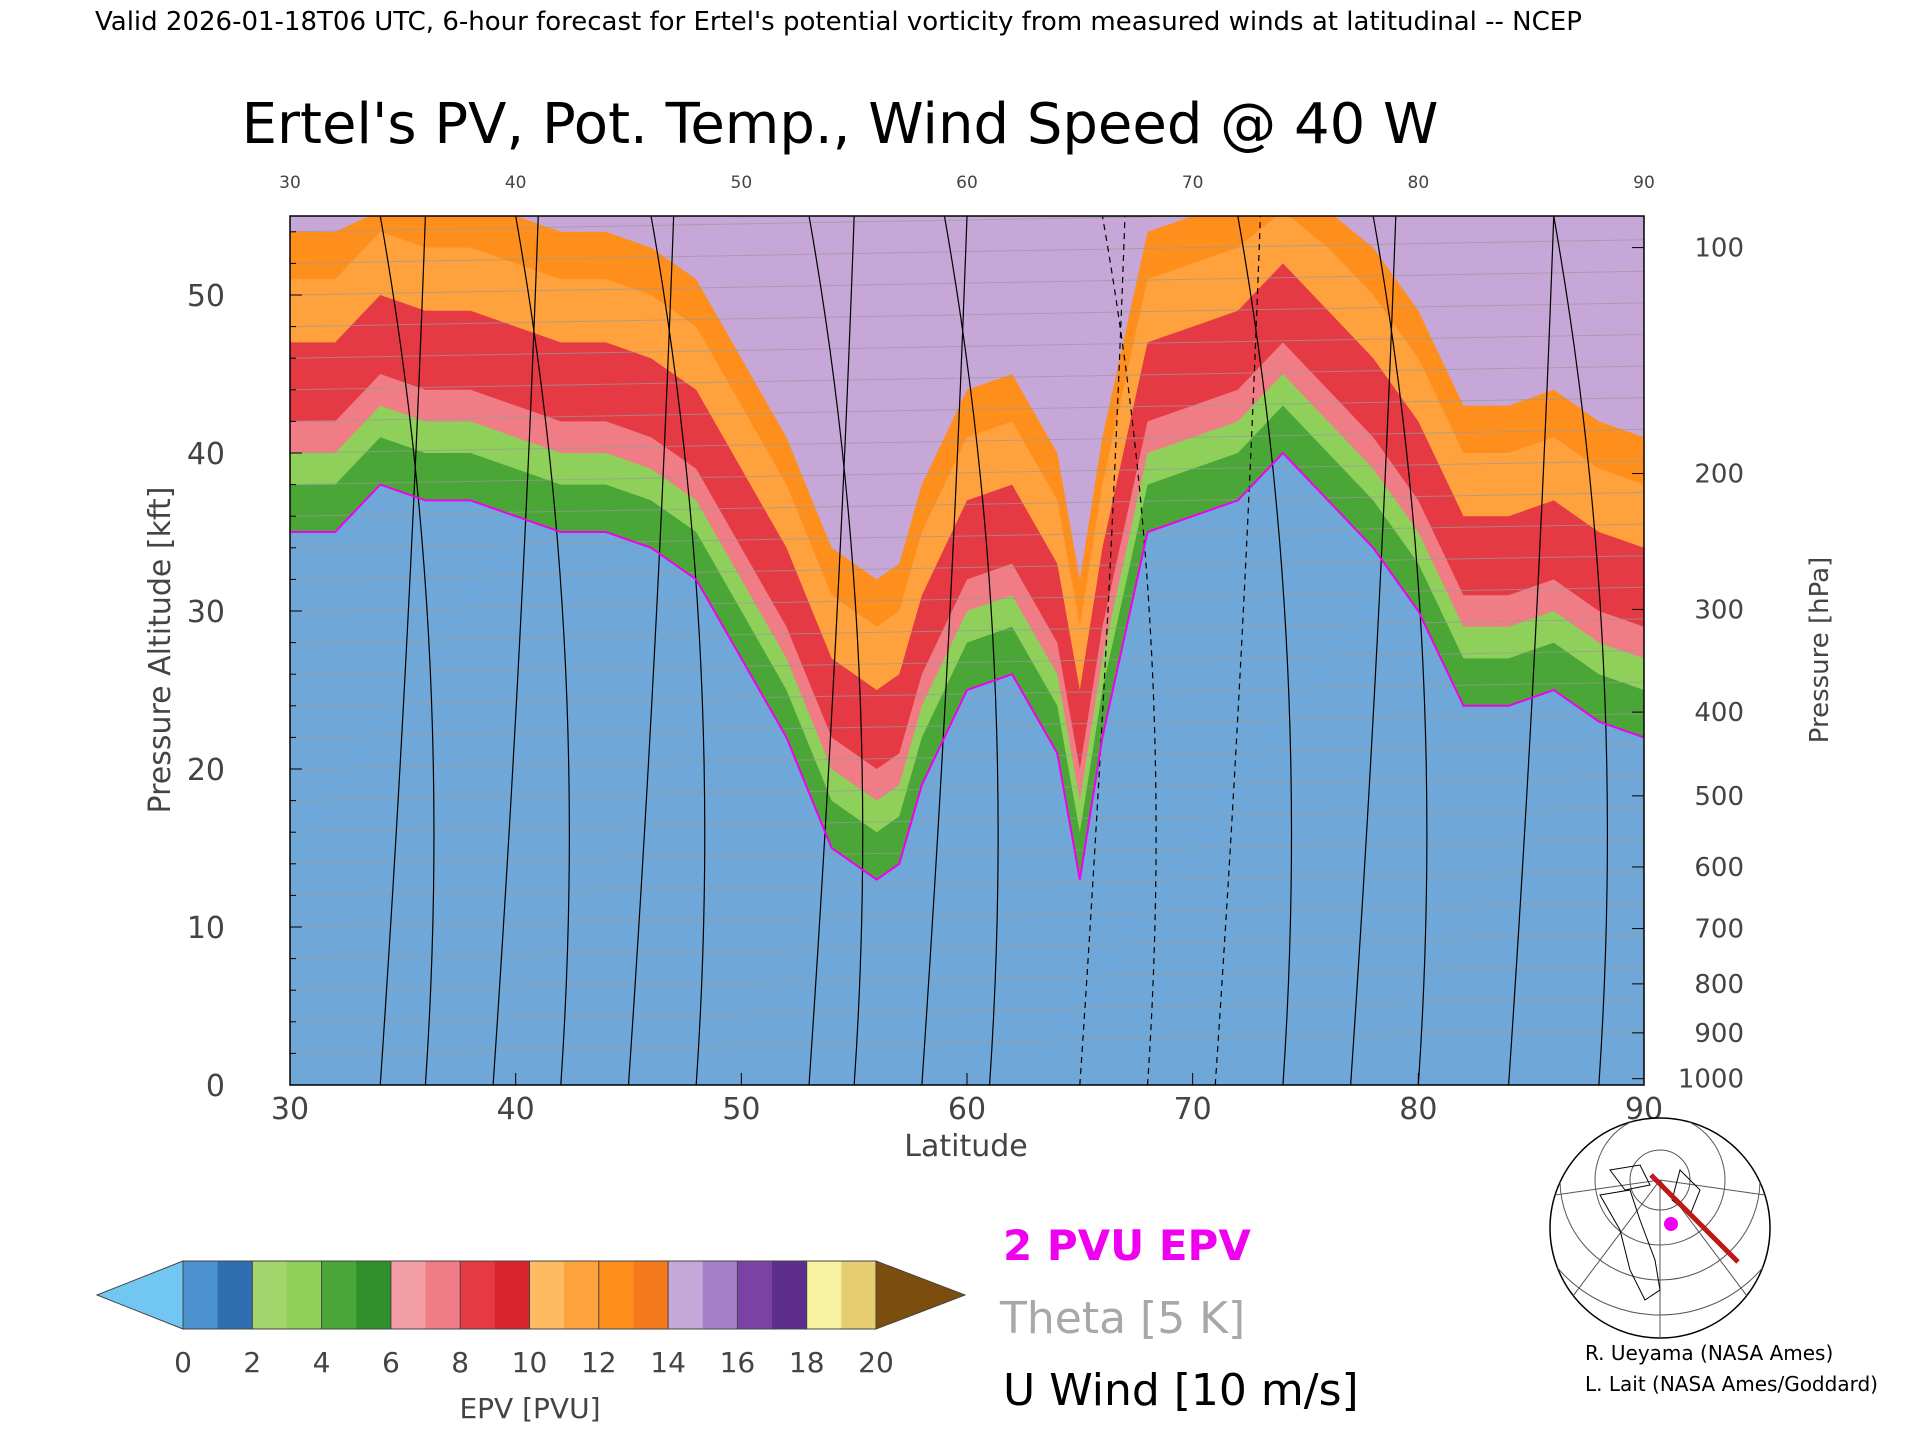  I want to click on credit-1: R. Ueyama (NASA Ames), so click(1709, 1353).